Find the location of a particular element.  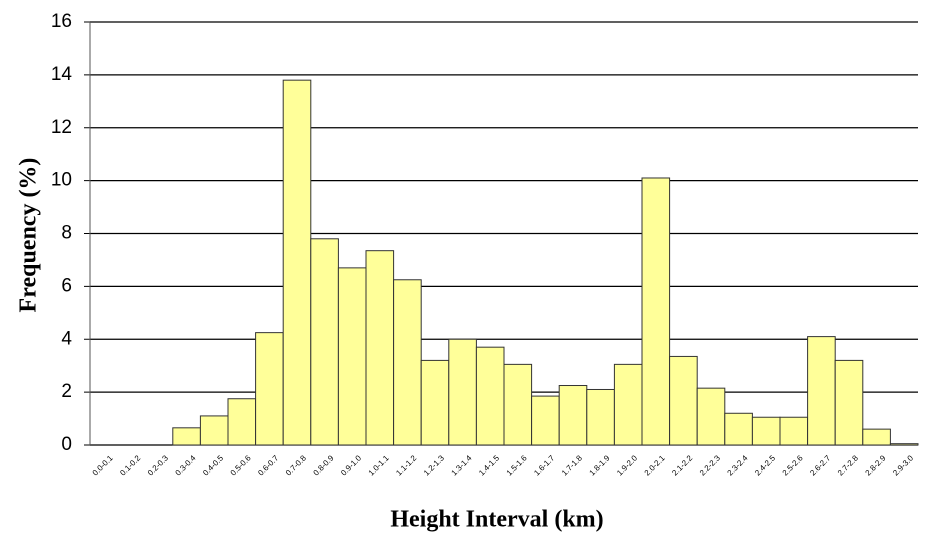

x-tick-label: 0.0-0.1 is located at coordinates (103, 465).